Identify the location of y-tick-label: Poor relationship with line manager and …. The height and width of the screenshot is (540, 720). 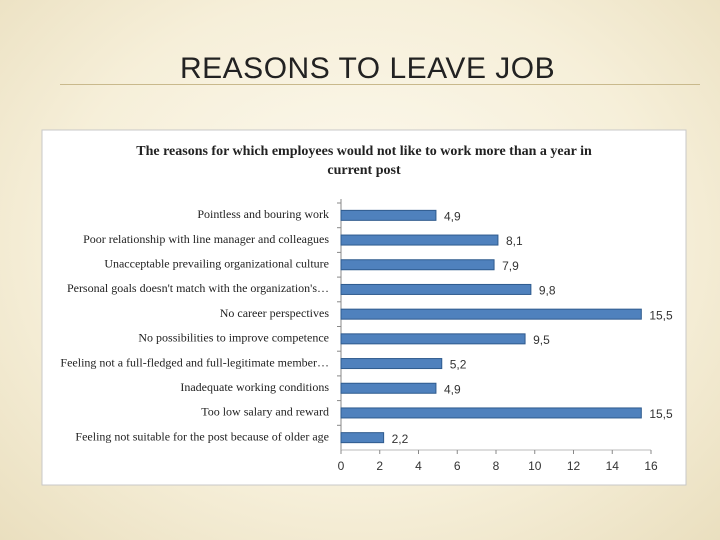
(206, 239).